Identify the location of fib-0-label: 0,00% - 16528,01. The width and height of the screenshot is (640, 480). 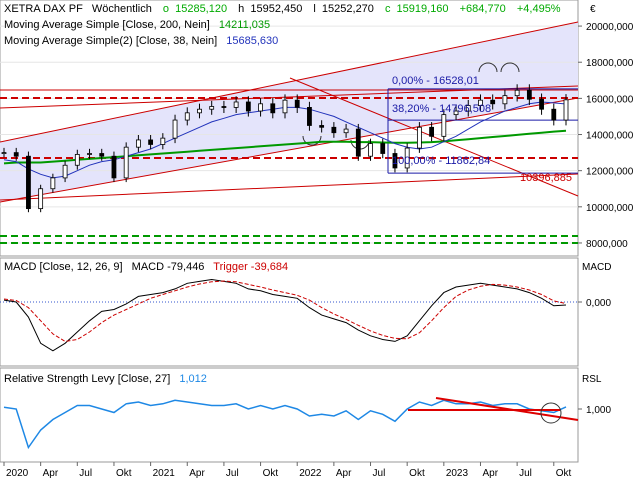
(435, 81).